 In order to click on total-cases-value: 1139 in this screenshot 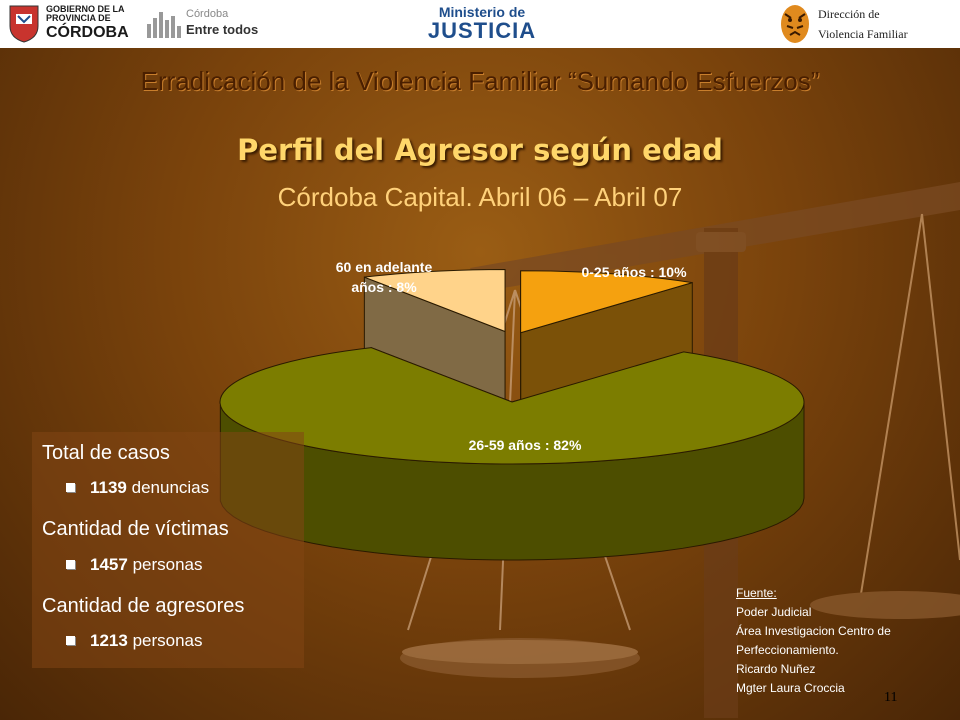, I will do `click(108, 487)`.